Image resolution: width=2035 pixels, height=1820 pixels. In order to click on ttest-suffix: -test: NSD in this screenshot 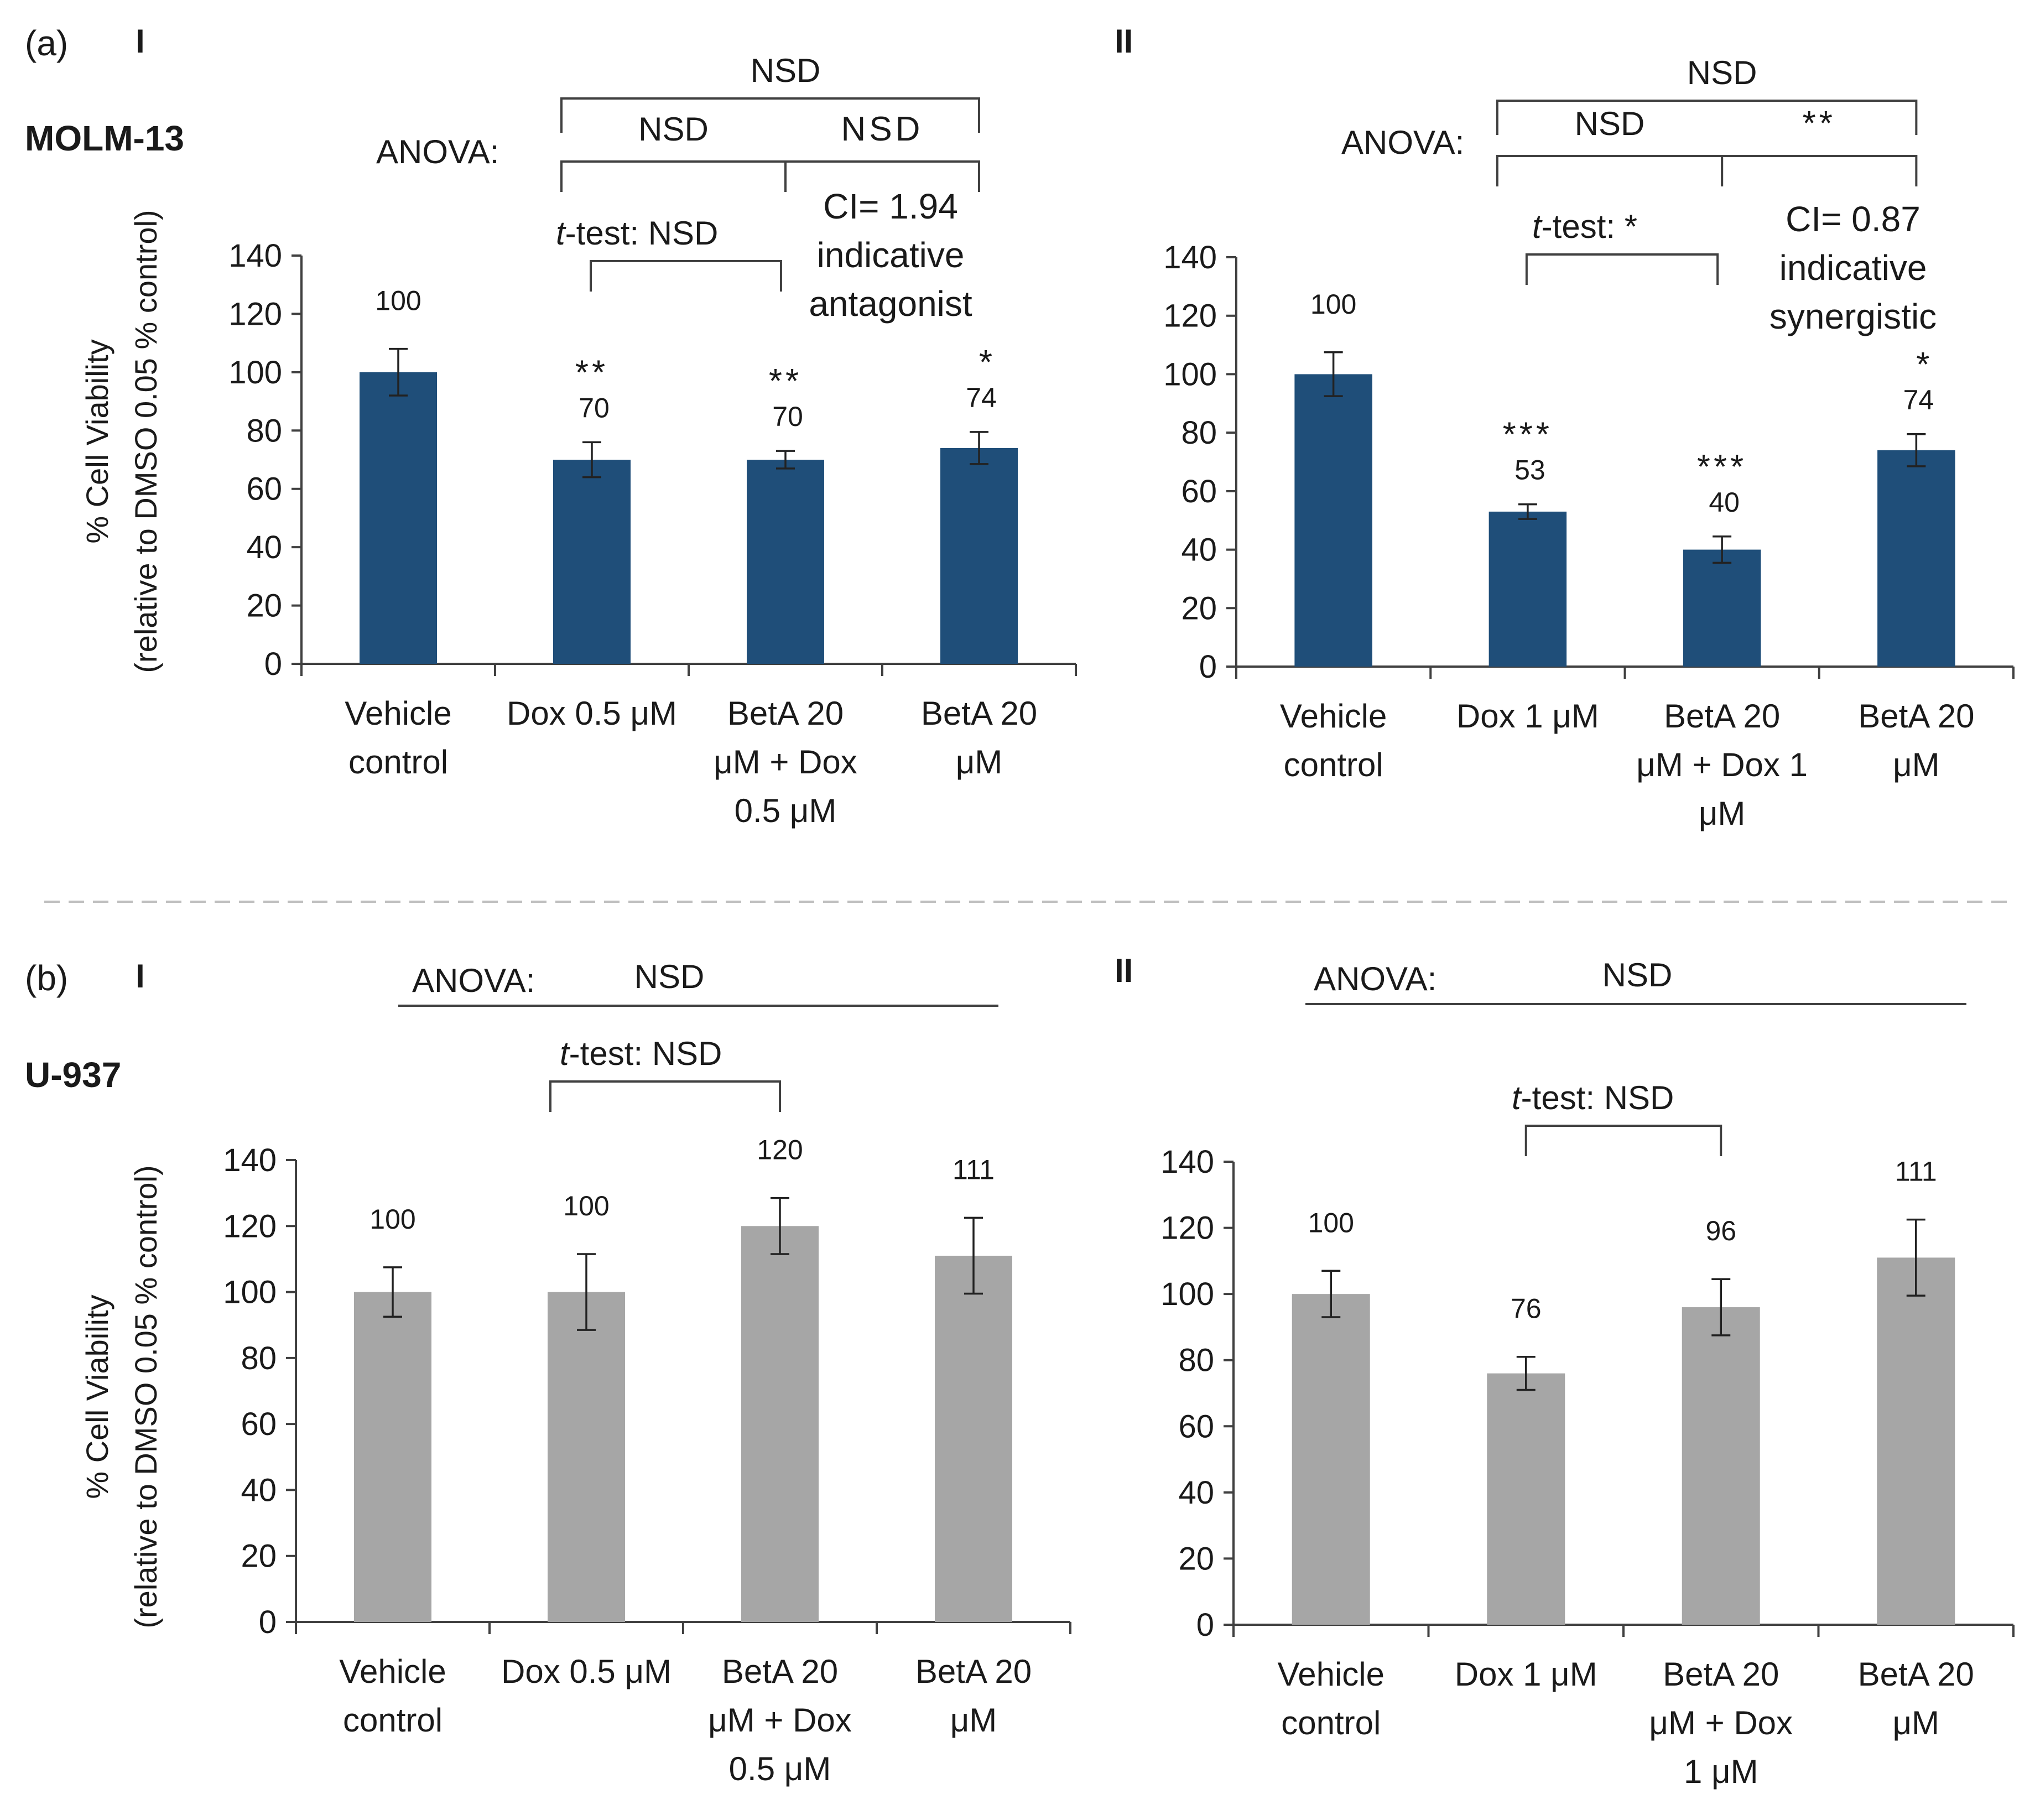, I will do `click(642, 234)`.